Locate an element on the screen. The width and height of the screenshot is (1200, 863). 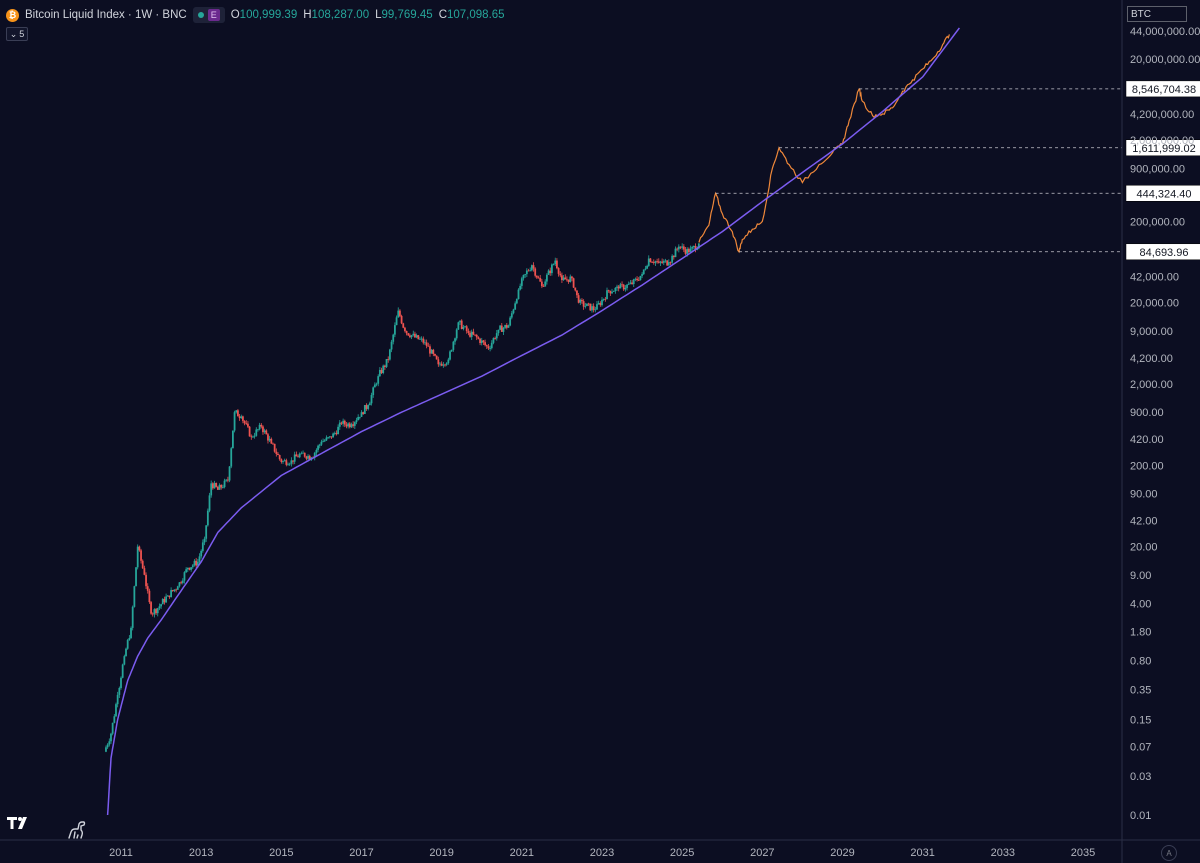
collapse-indicators-button: ⌄ 5 is located at coordinates (17, 34).